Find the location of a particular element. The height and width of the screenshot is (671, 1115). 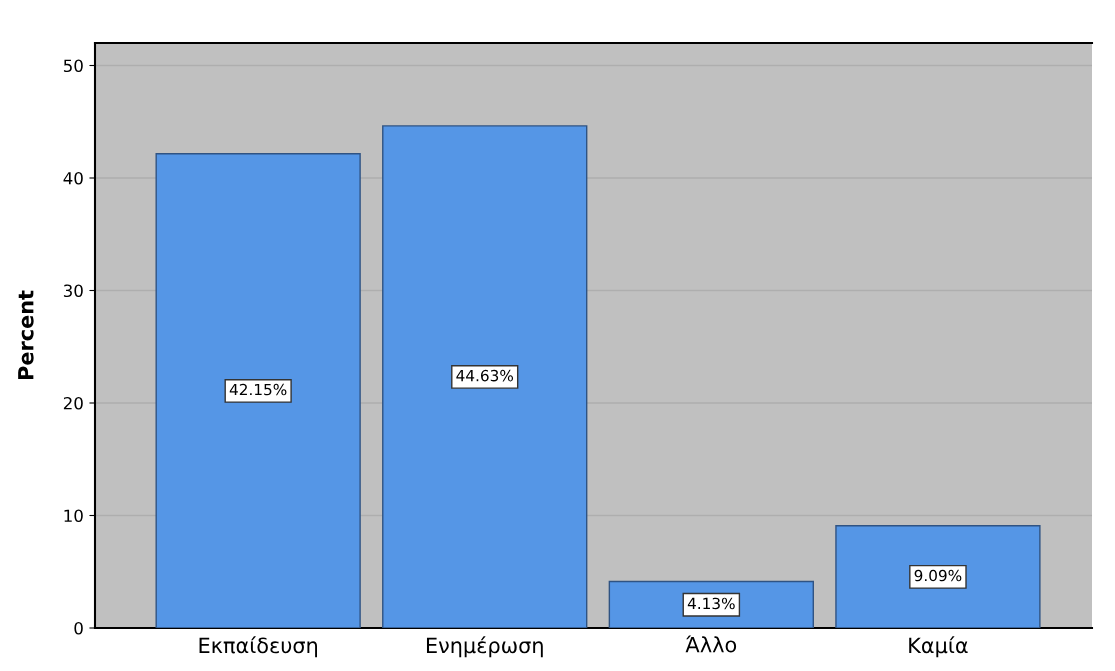

data-label: 44.63% is located at coordinates (485, 375).